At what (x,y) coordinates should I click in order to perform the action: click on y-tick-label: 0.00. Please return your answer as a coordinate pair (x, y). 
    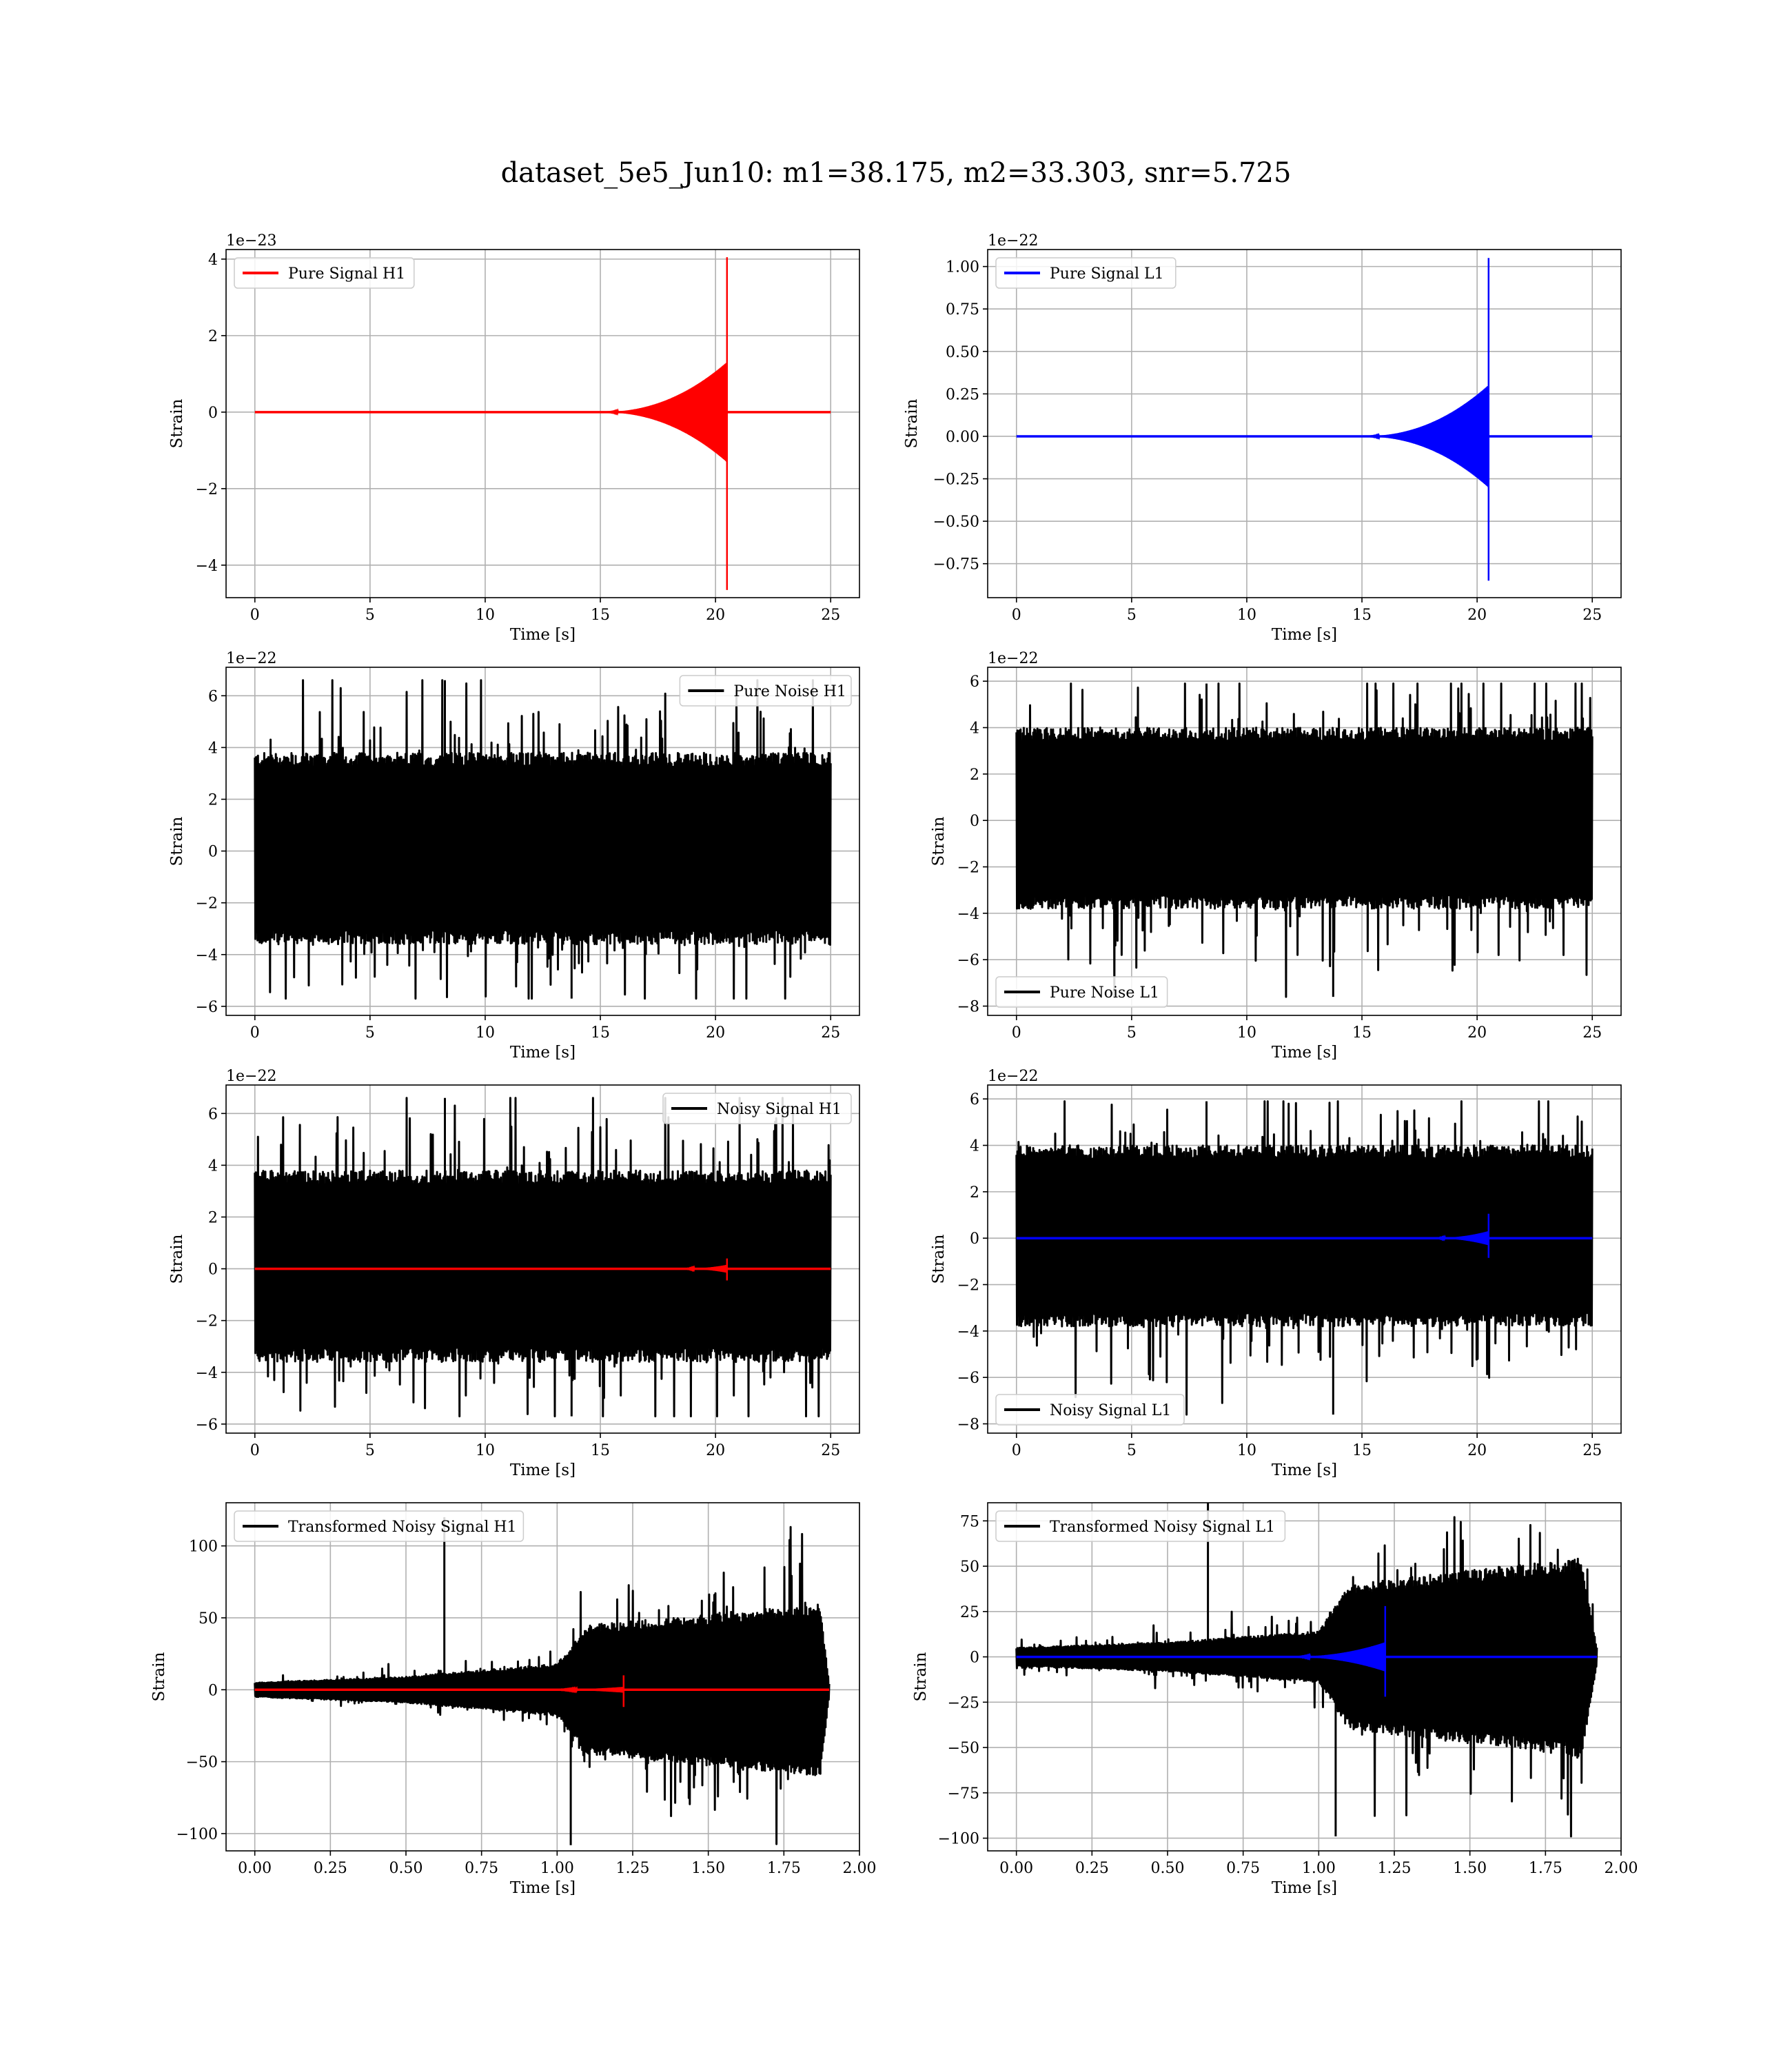
    Looking at the image, I should click on (962, 437).